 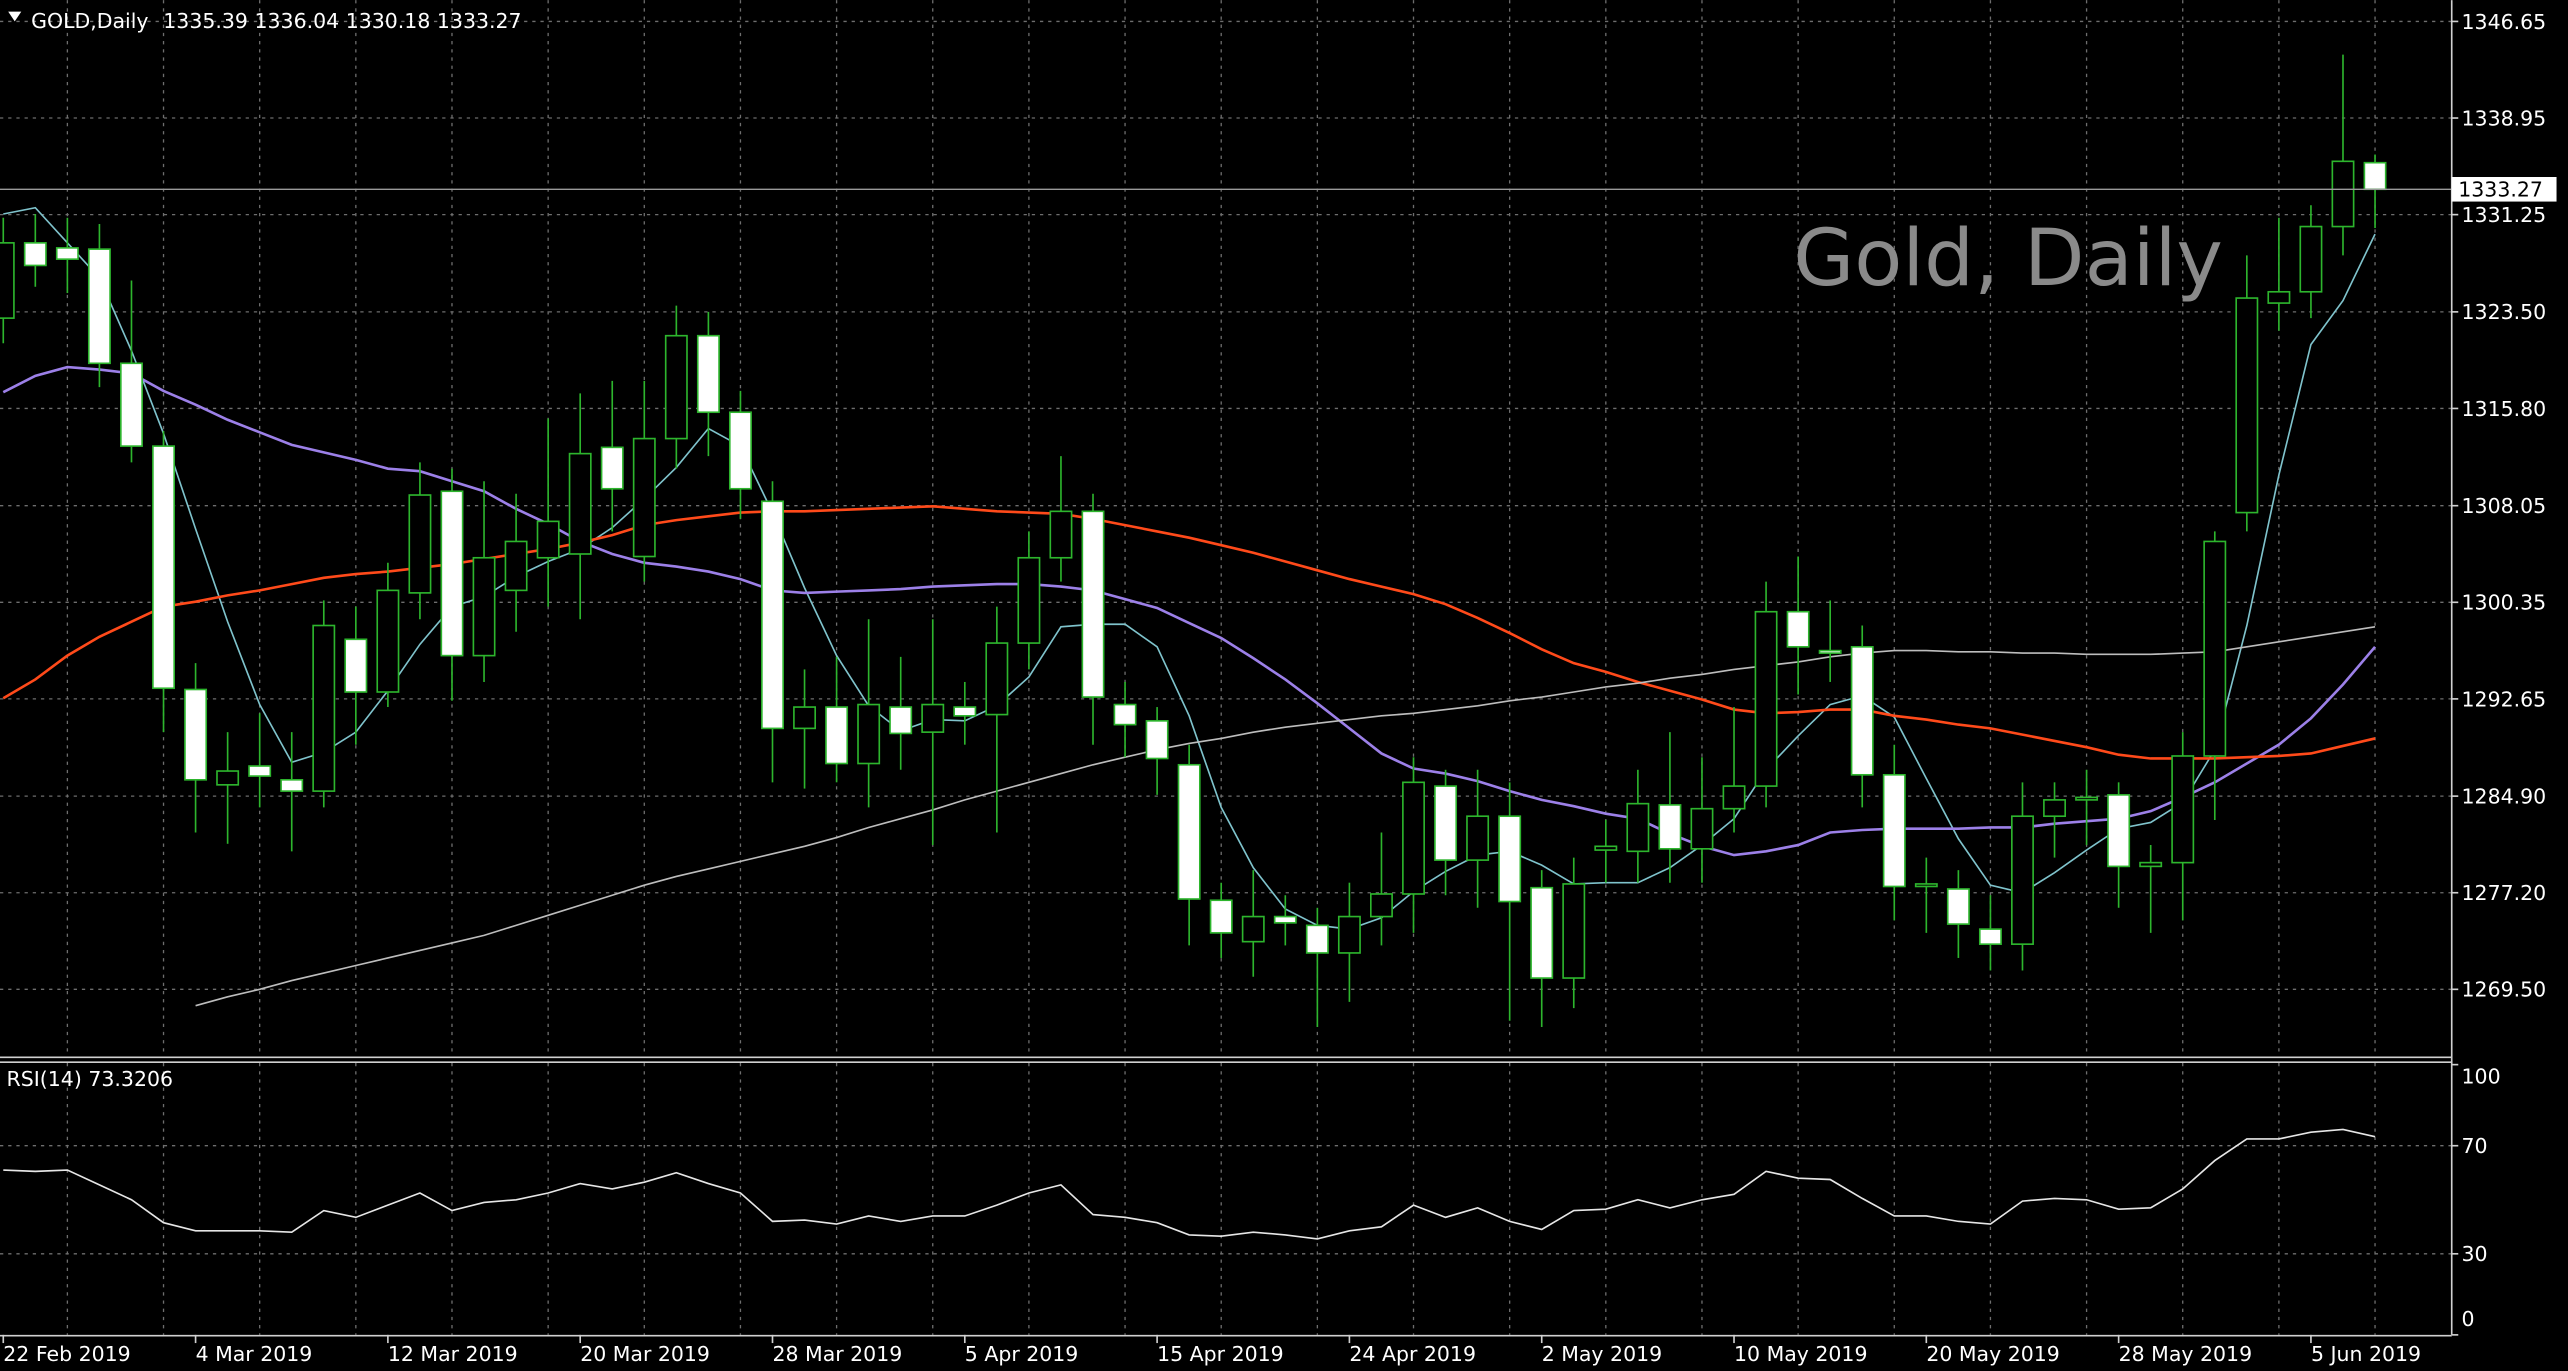 I want to click on header-open: 1335.39, so click(x=205, y=21).